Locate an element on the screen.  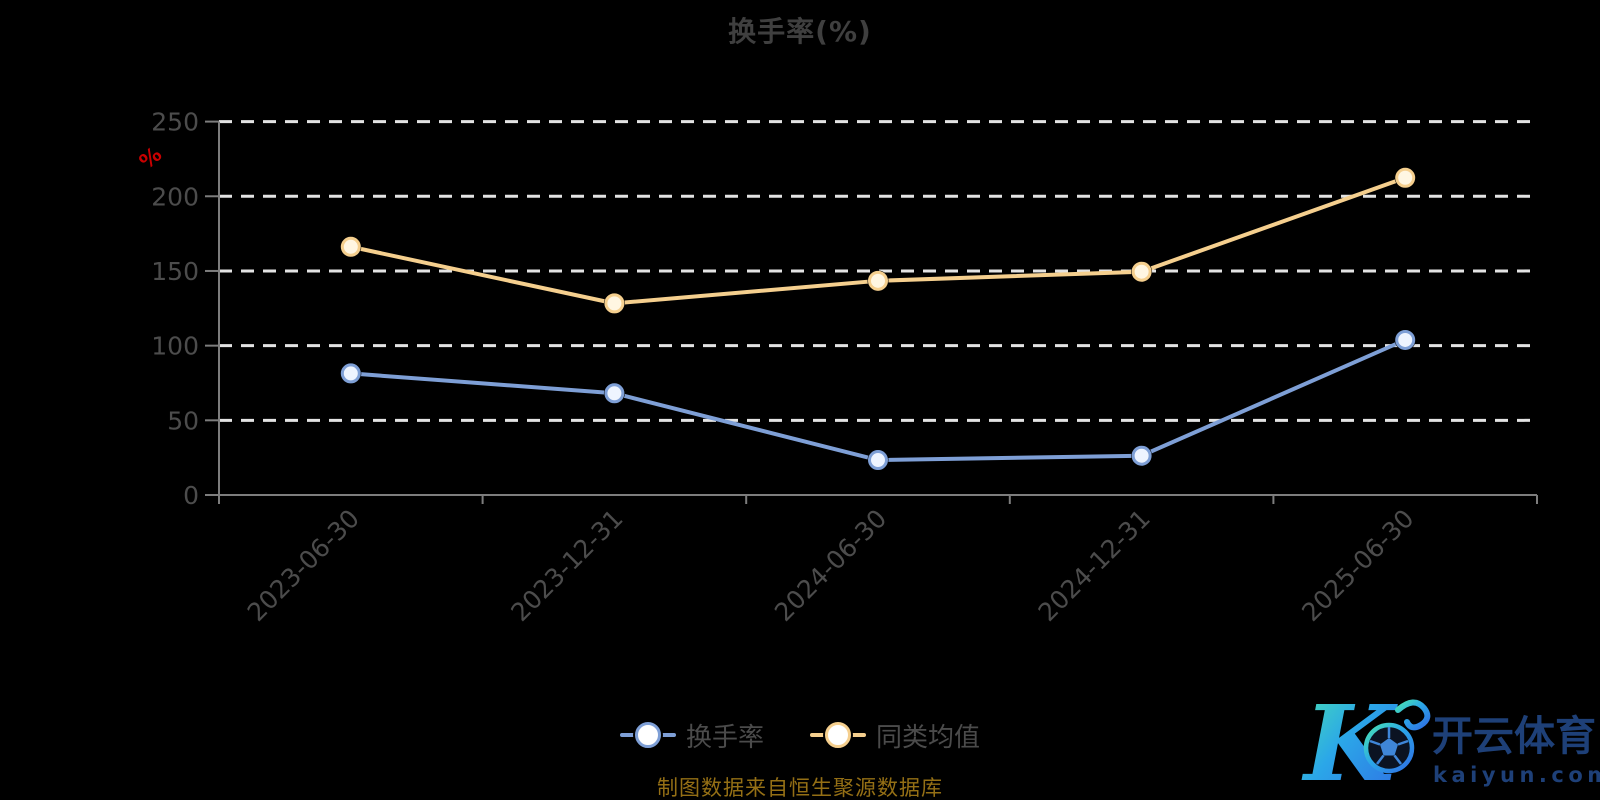
legend-label: 换手率 is located at coordinates (724, 737).